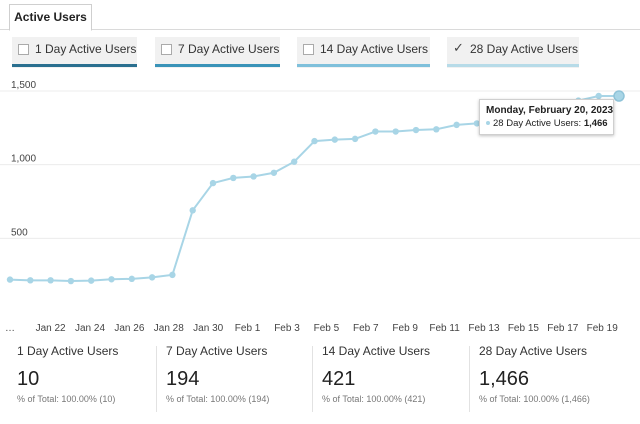 The height and width of the screenshot is (424, 640). I want to click on x-tick-label: Feb 11, so click(444, 328).